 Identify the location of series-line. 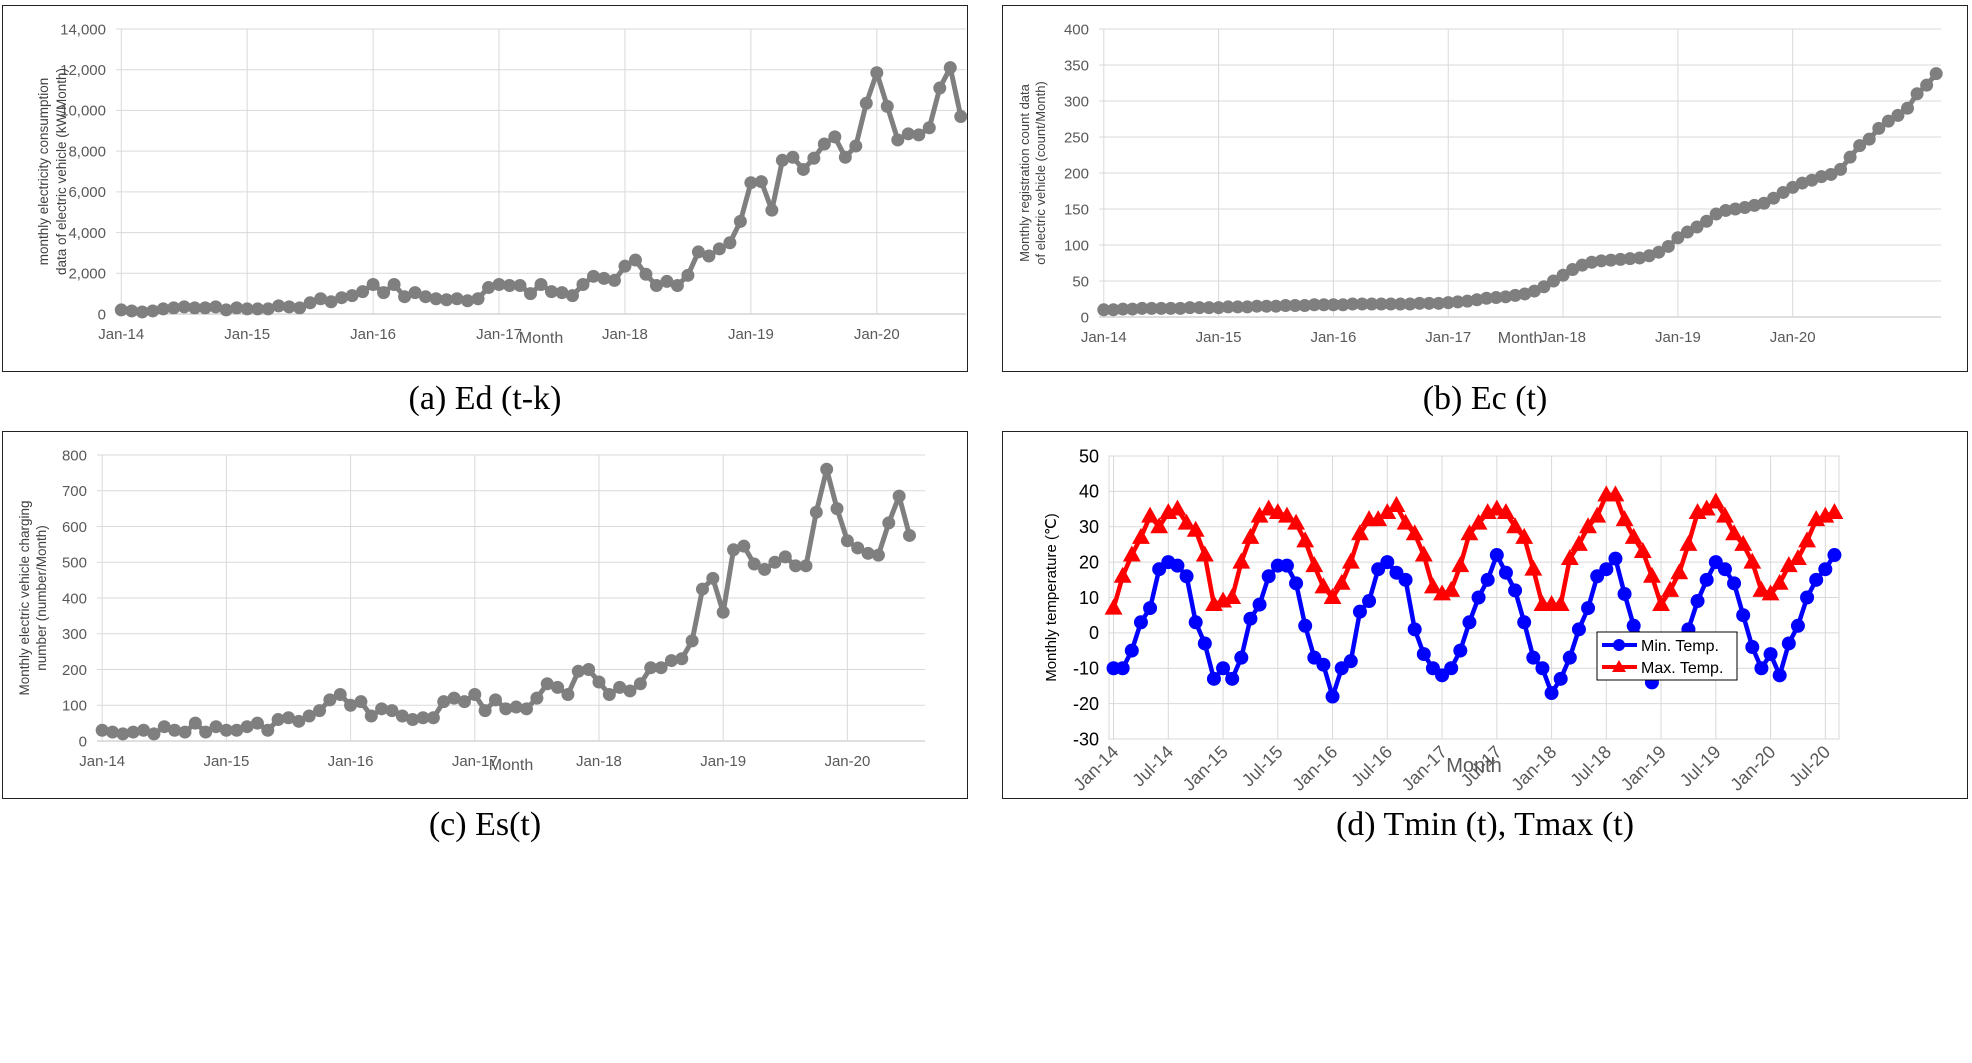
(1521, 192).